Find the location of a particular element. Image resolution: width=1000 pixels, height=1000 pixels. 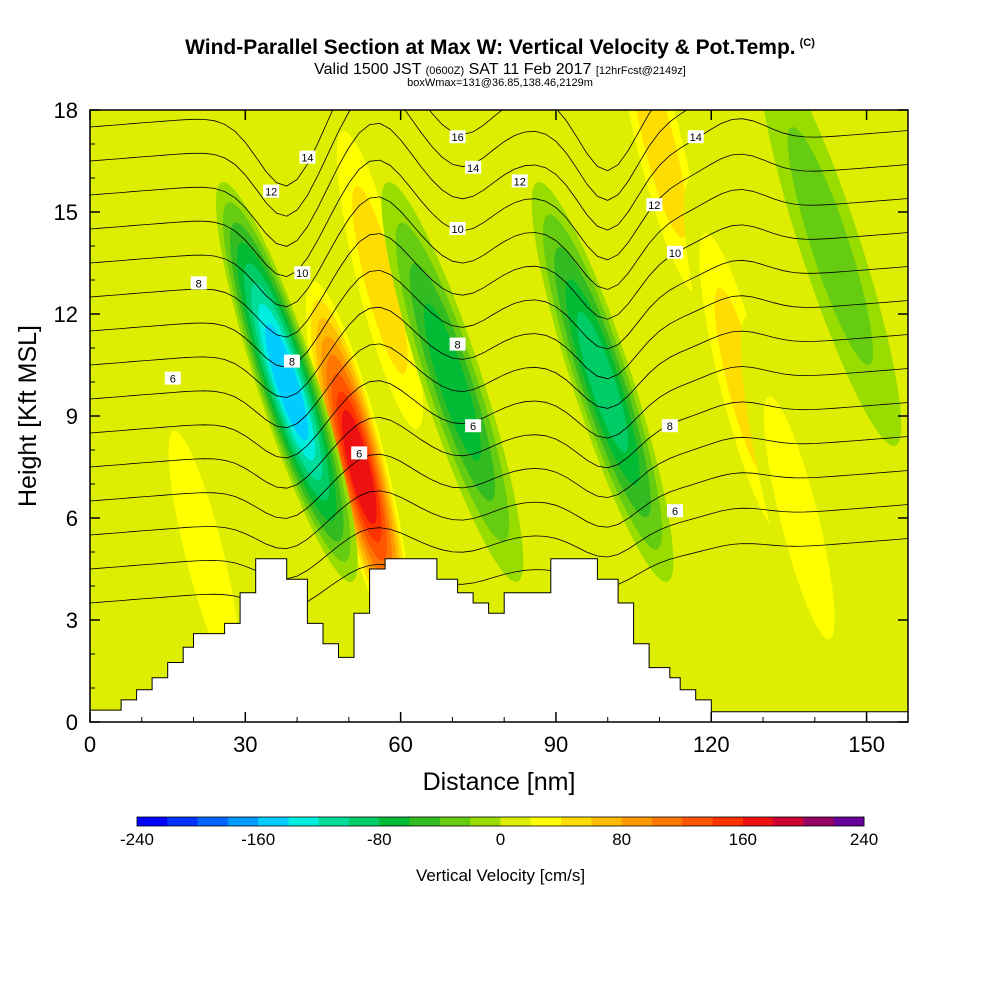

chart-subtitle-box-wmax: boxWmax=131@36.85,138.46,2129m is located at coordinates (500, 83).